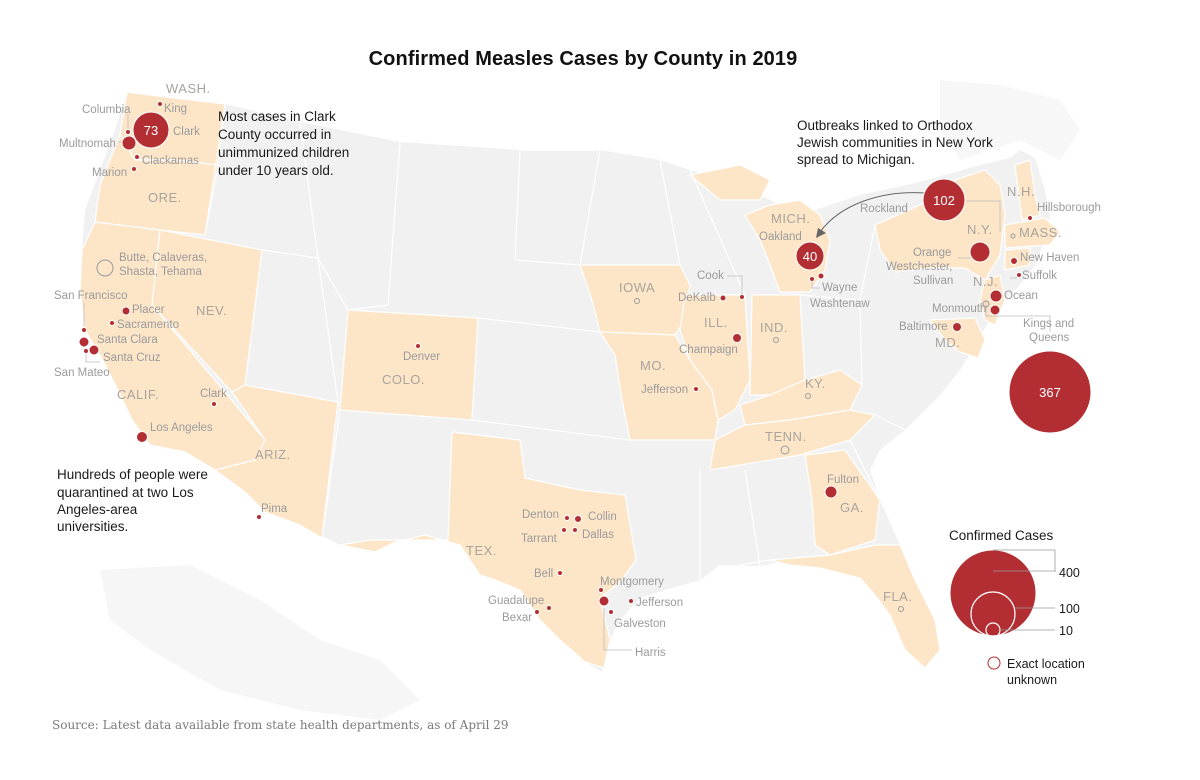 This screenshot has height=780, width=1200. What do you see at coordinates (1019, 275) in the screenshot?
I see `bubble-suffolk` at bounding box center [1019, 275].